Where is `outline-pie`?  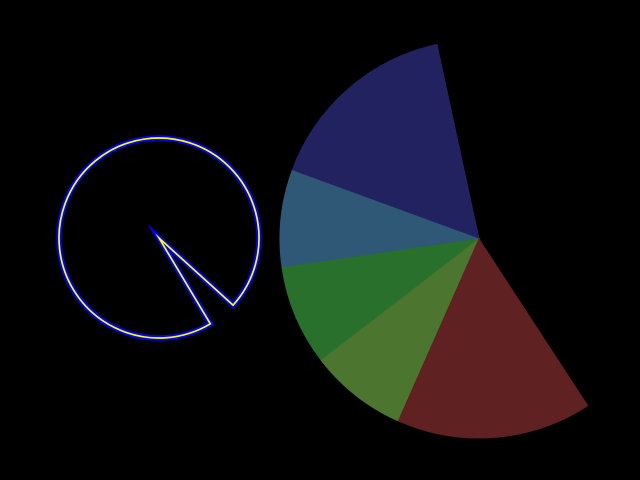 outline-pie is located at coordinates (159, 238).